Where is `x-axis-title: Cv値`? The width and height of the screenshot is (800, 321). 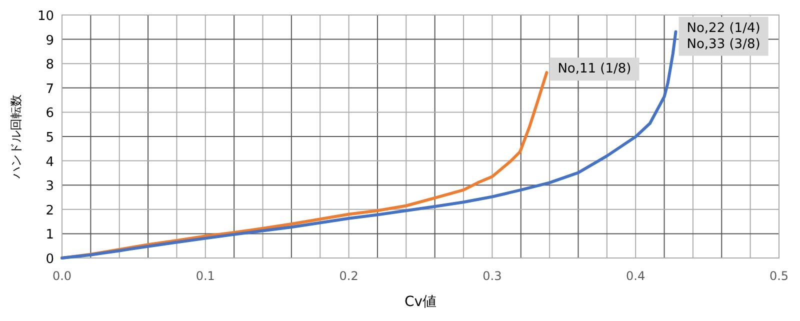
x-axis-title: Cv値 is located at coordinates (420, 302).